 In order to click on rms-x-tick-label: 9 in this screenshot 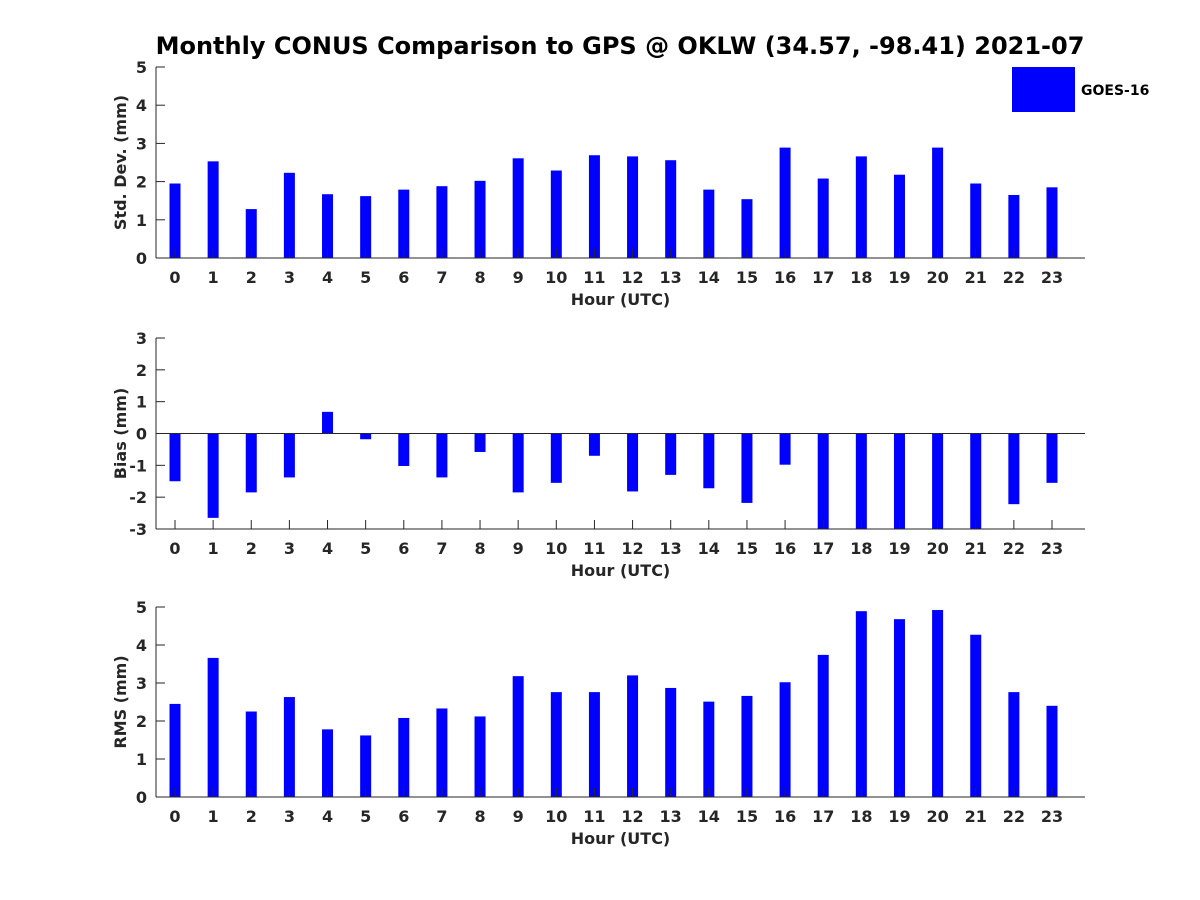, I will do `click(518, 816)`.